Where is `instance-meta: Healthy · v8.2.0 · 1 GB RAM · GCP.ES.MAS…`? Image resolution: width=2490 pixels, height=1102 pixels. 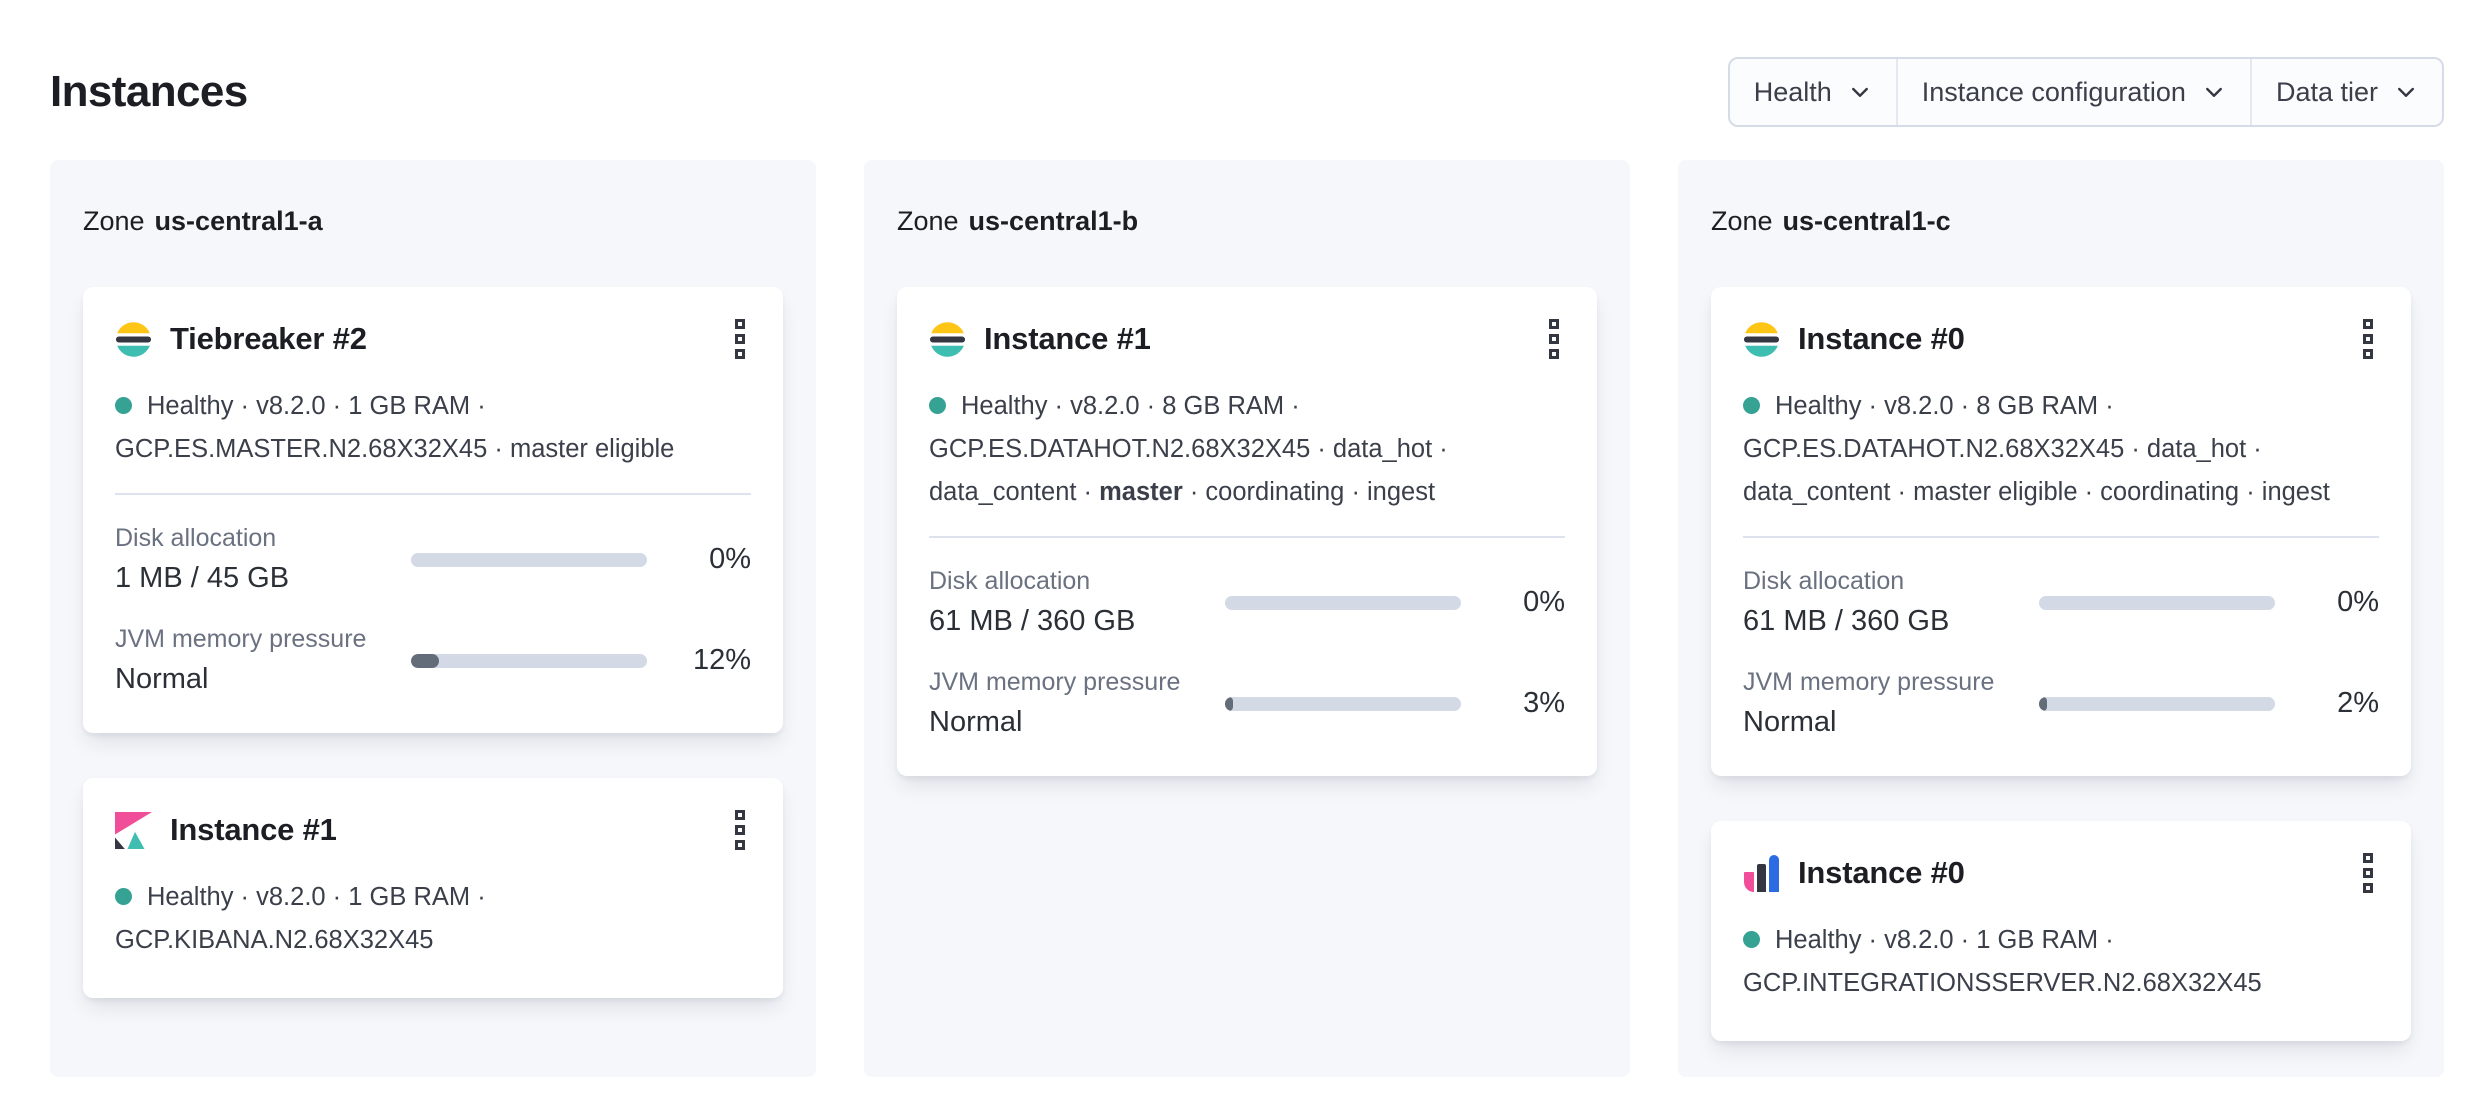
instance-meta: Healthy · v8.2.0 · 1 GB RAM · GCP.ES.MAS… is located at coordinates (395, 427).